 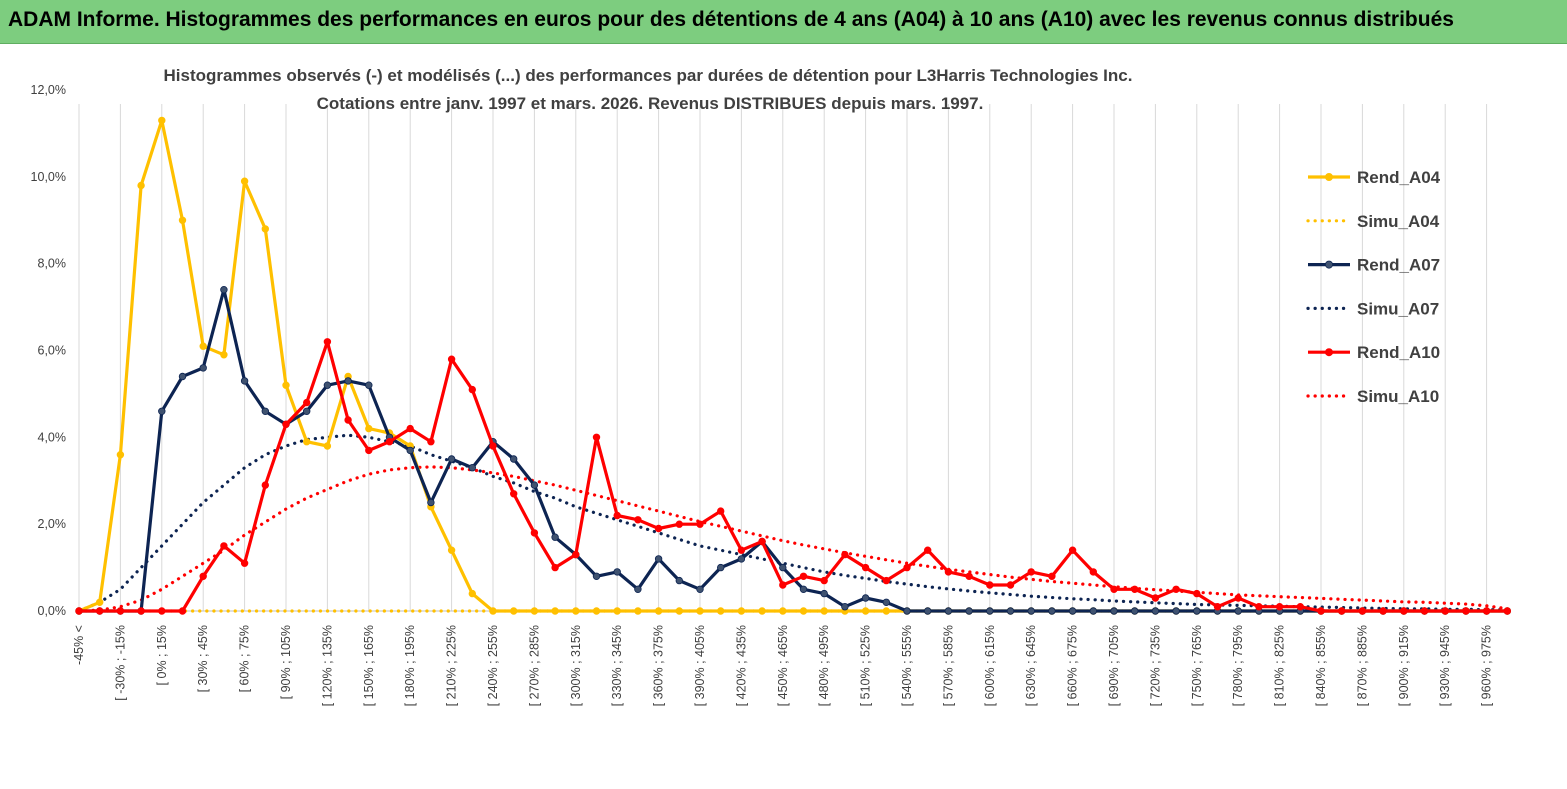 I want to click on x-tick-label: [ 90% ; 105%, so click(x=286, y=662).